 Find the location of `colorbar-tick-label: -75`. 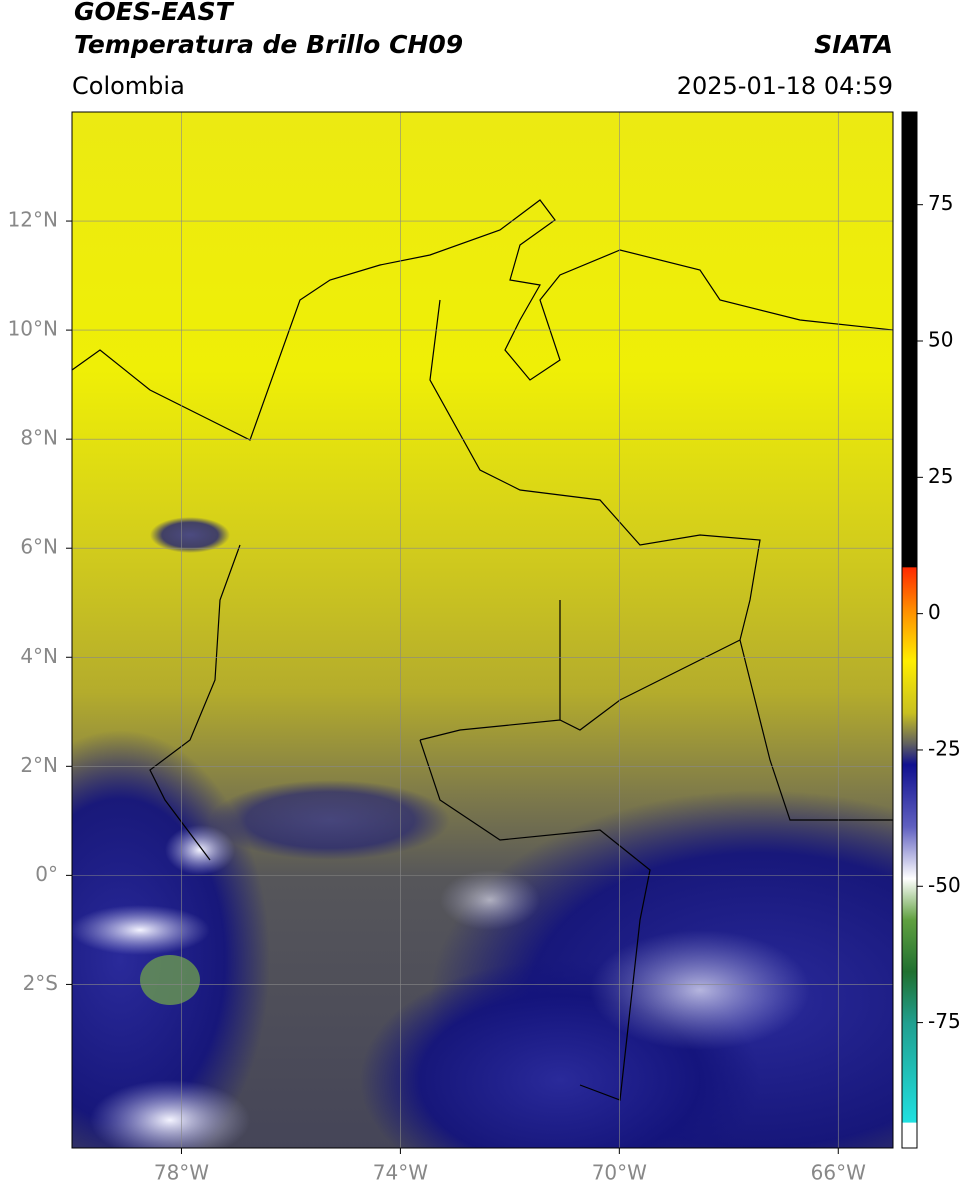

colorbar-tick-label: -75 is located at coordinates (944, 1021).